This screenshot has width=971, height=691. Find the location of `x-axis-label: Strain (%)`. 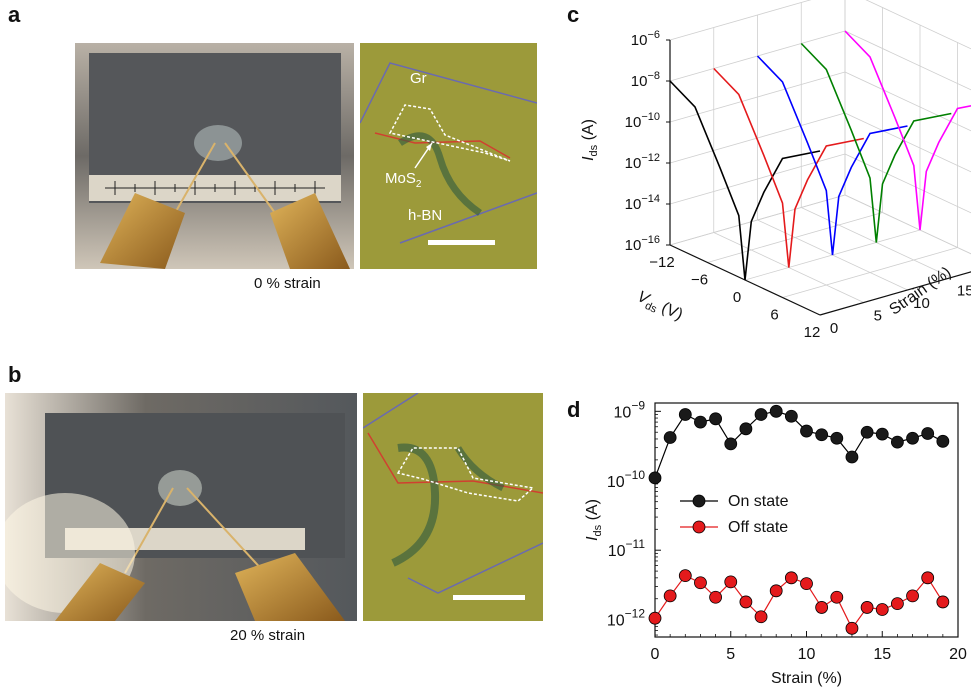

x-axis-label: Strain (%) is located at coordinates (806, 678).